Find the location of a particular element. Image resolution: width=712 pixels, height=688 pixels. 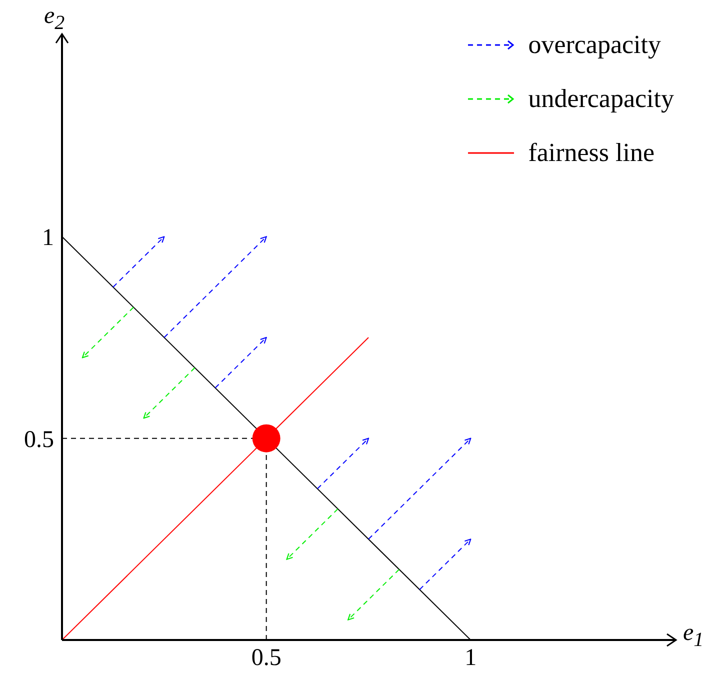

x-axis-title: e$_{1}$ is located at coordinates (693, 636).